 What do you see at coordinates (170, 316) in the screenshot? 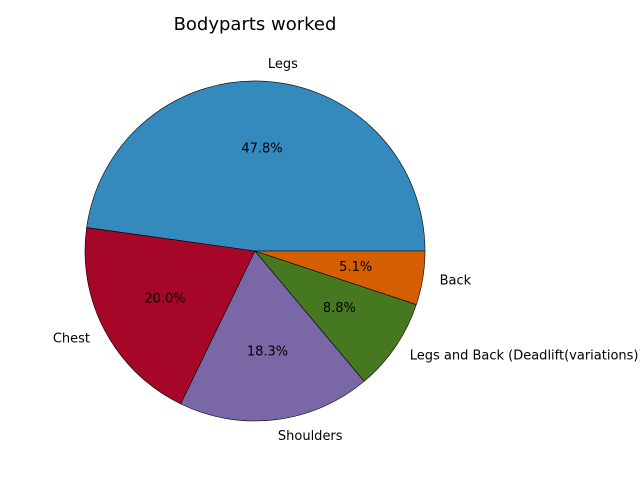
I see `pie-slice-chest` at bounding box center [170, 316].